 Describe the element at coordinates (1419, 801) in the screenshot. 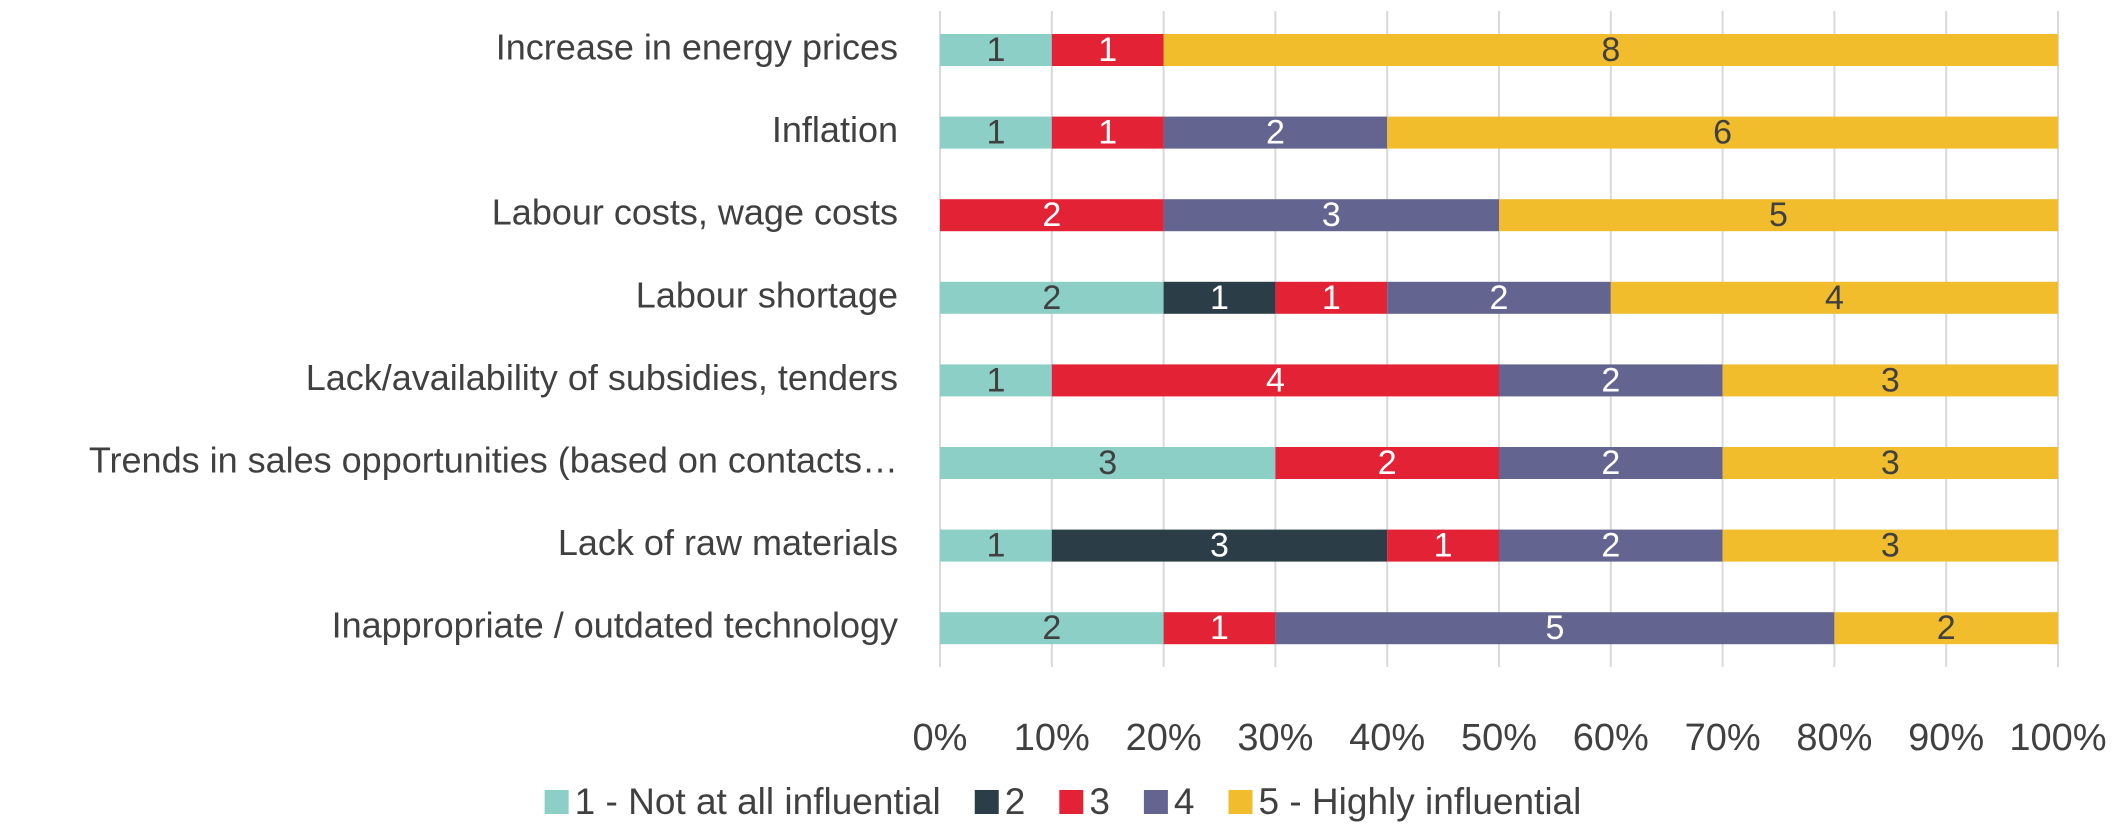

I see `legend-label: 5 - Highly influential` at that location.